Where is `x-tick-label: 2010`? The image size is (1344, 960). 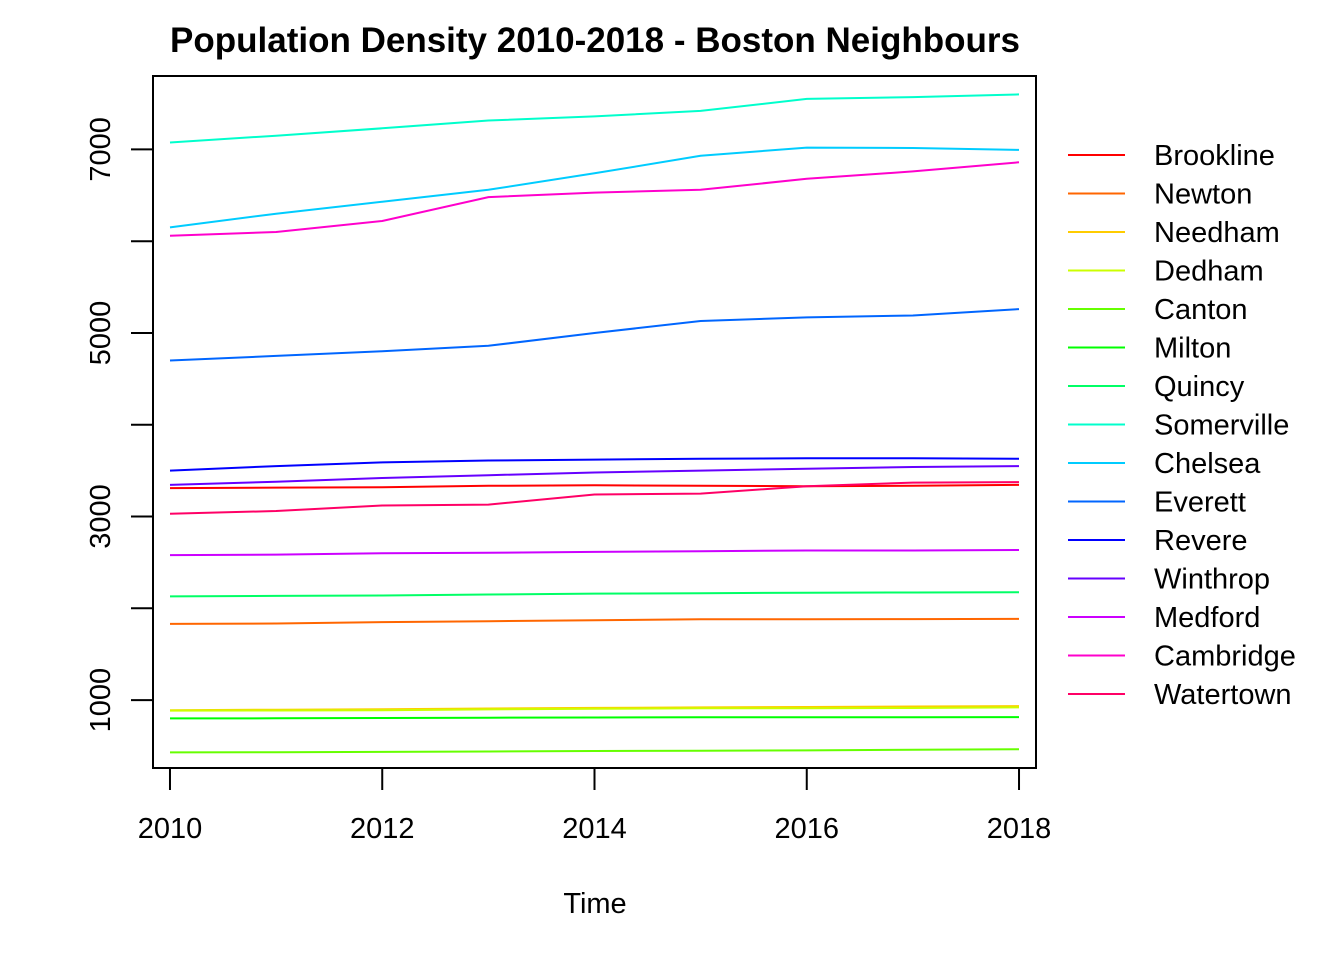
x-tick-label: 2010 is located at coordinates (170, 829).